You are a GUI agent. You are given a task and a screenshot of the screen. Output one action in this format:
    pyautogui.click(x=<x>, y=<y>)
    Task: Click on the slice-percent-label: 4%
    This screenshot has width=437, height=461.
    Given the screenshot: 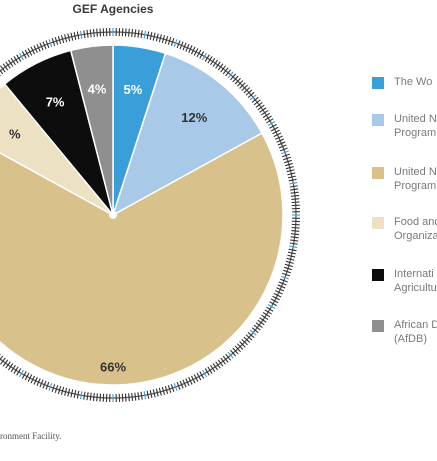 What is the action you would take?
    pyautogui.click(x=97, y=89)
    